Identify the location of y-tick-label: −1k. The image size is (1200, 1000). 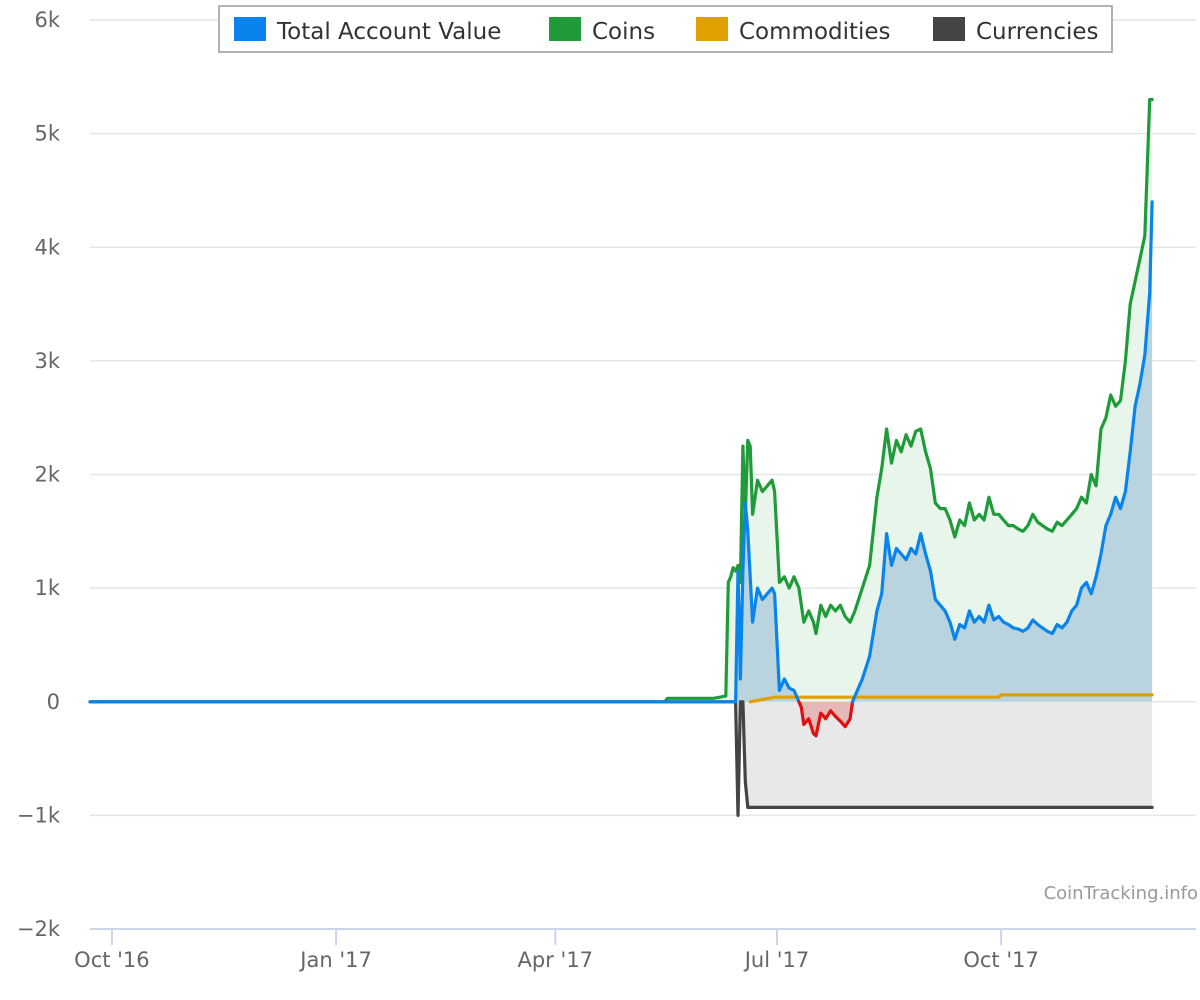
(39, 815).